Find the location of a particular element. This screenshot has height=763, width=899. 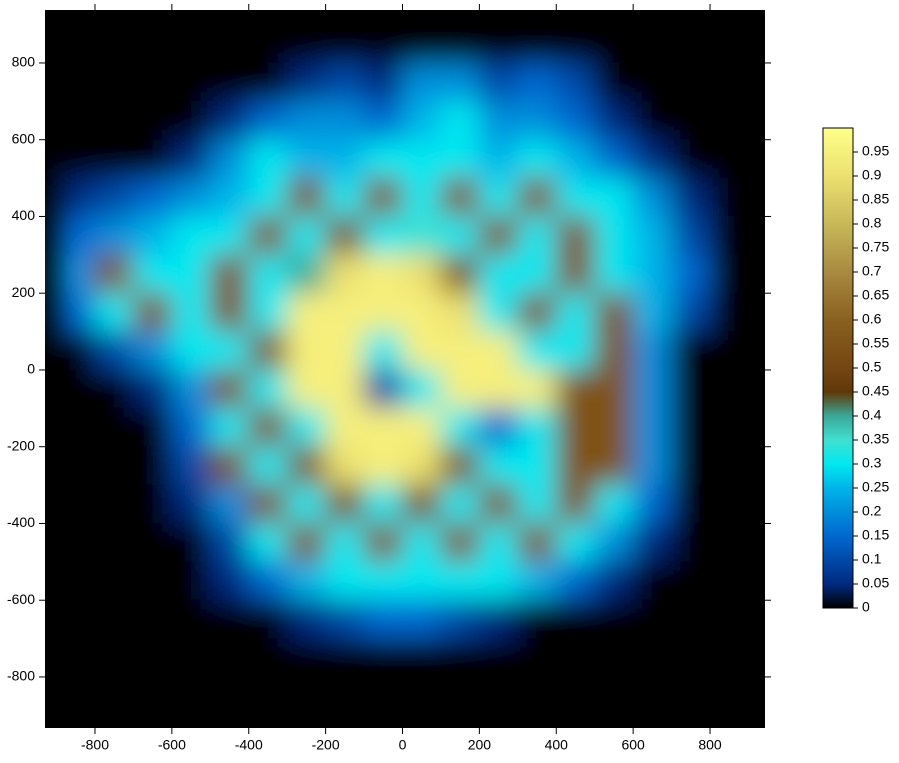

y-tick-label: 400 is located at coordinates (24, 215).